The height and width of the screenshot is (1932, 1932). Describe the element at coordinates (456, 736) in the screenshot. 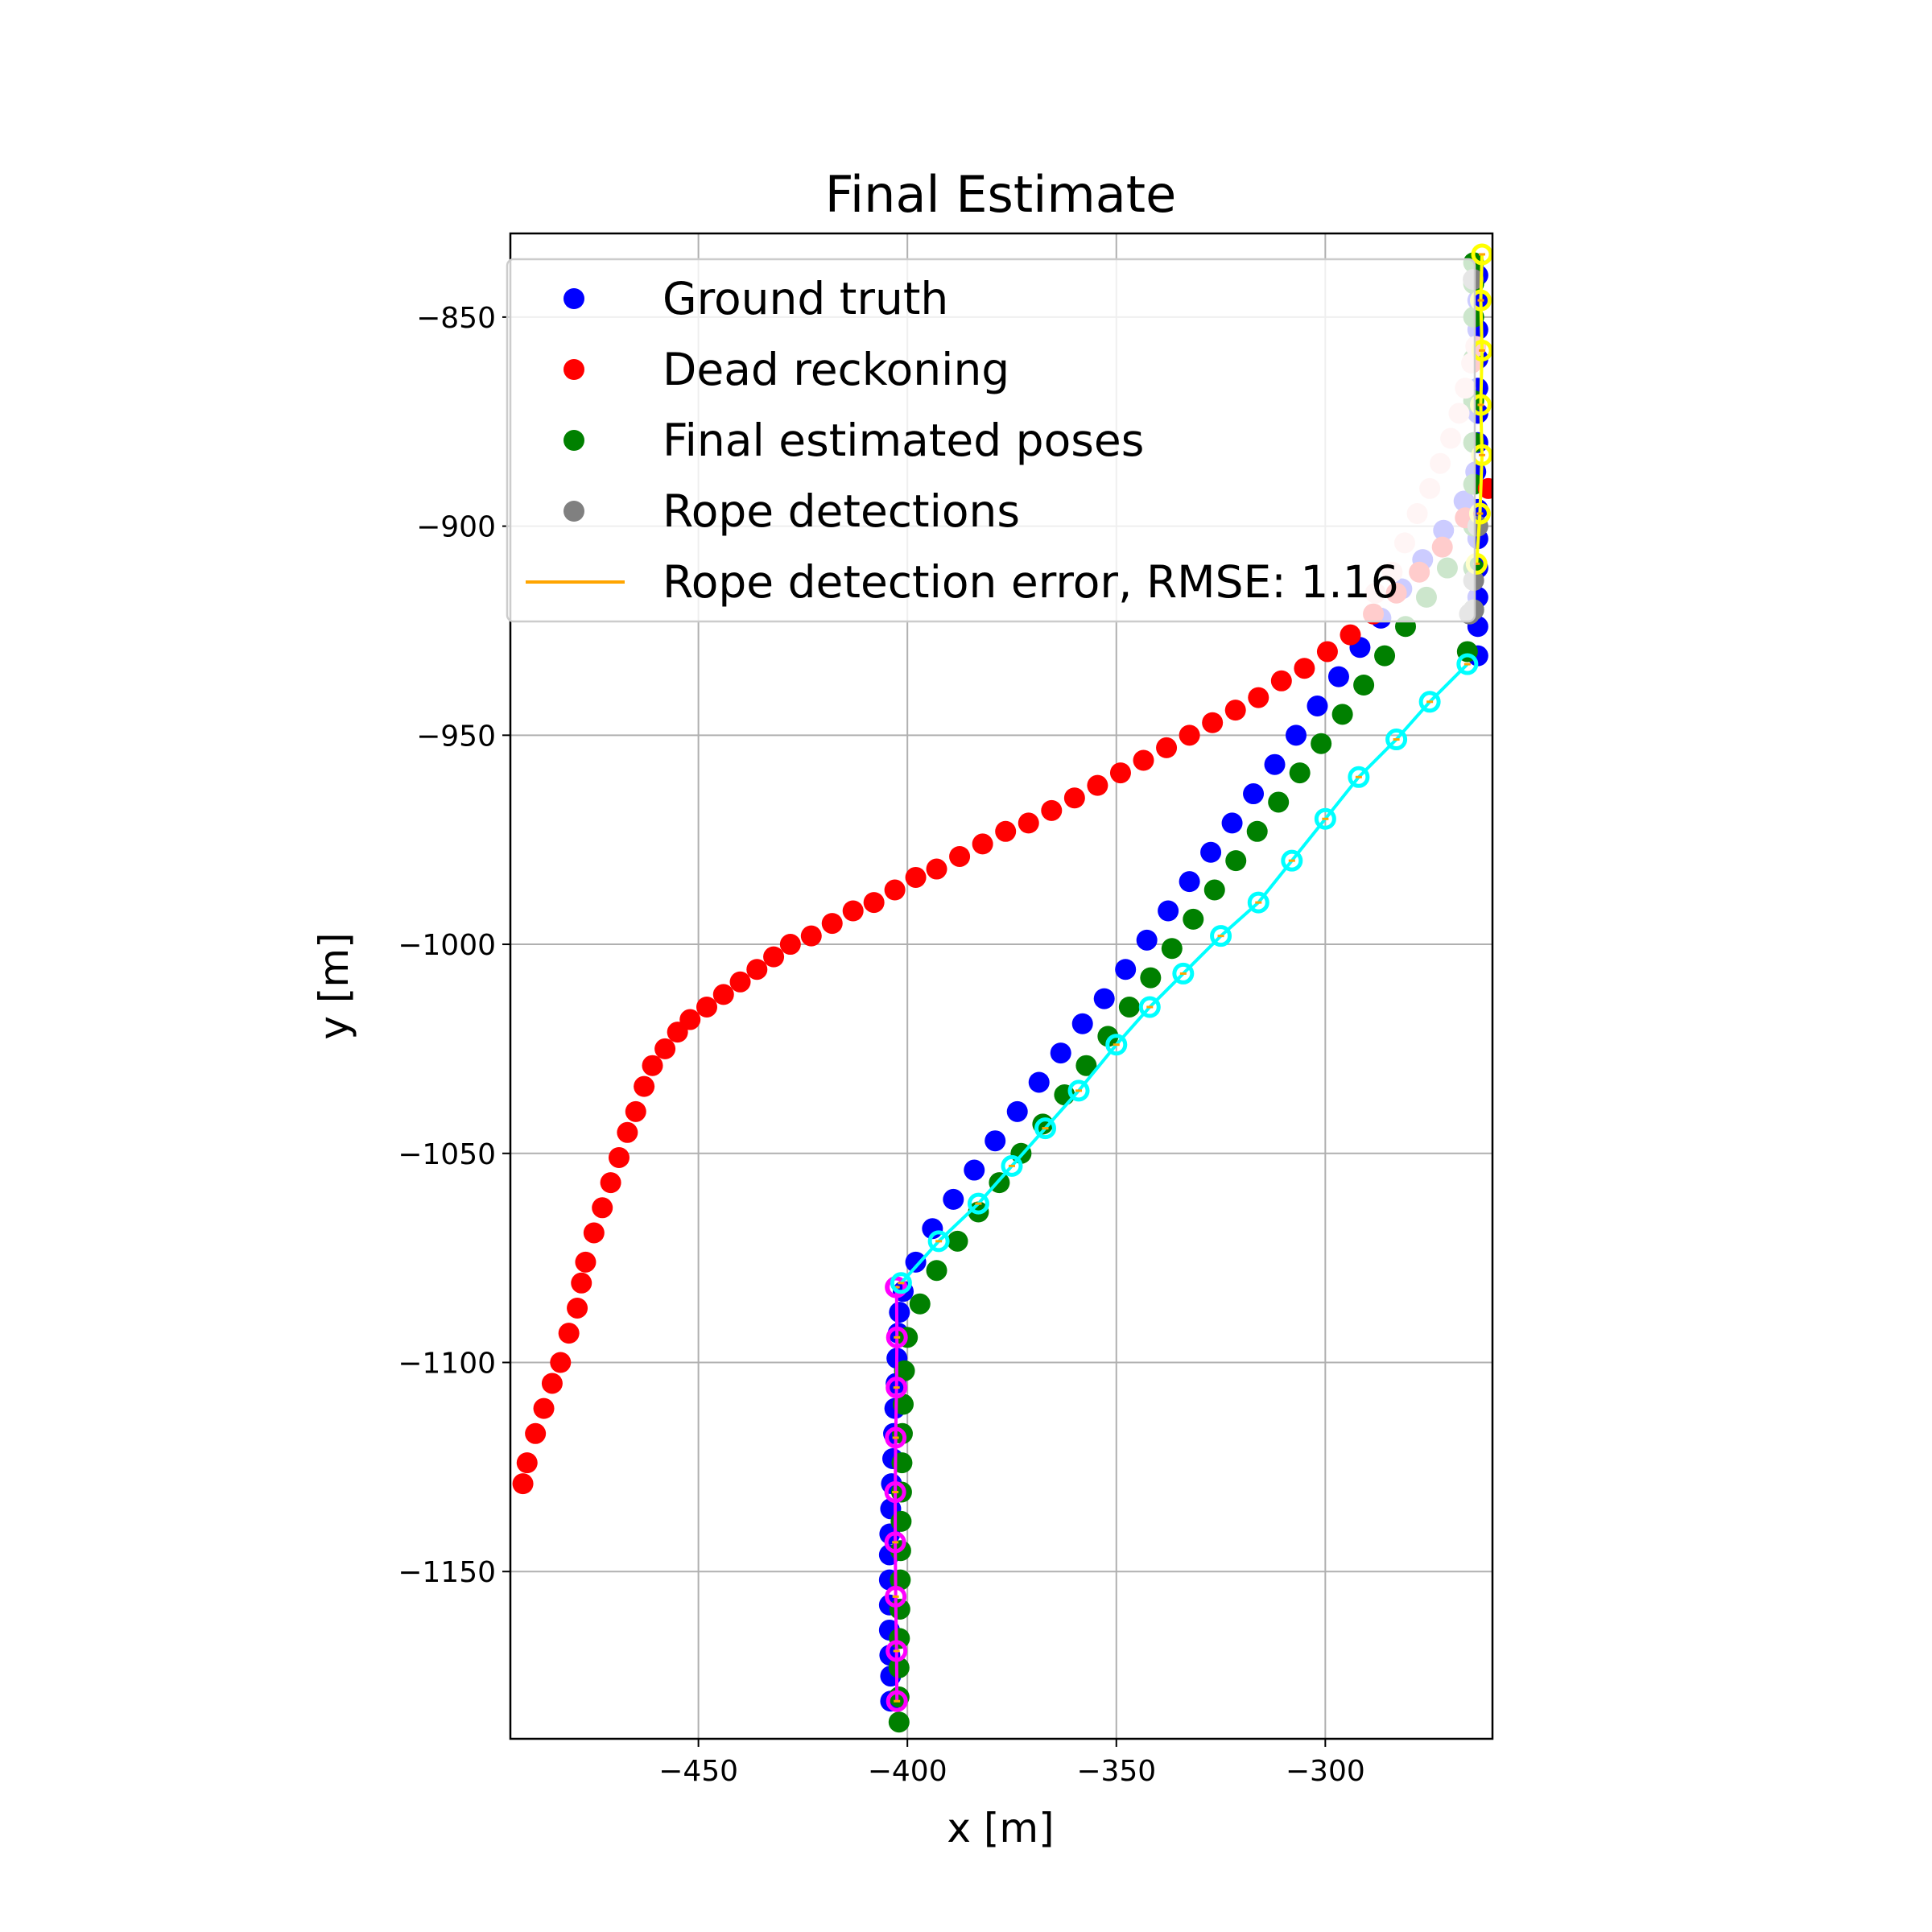

I see `y-tick-label: −950` at that location.